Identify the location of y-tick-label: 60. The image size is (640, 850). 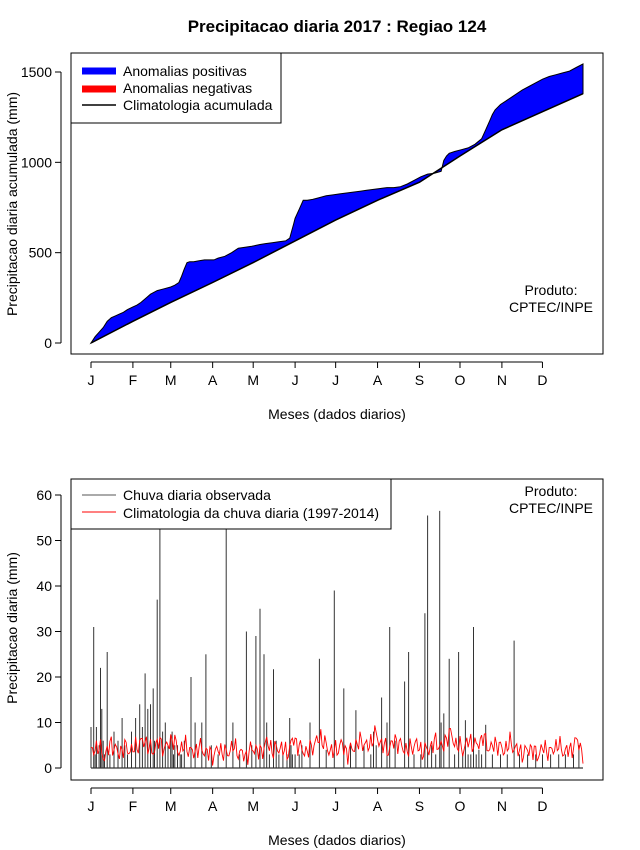
(44, 495).